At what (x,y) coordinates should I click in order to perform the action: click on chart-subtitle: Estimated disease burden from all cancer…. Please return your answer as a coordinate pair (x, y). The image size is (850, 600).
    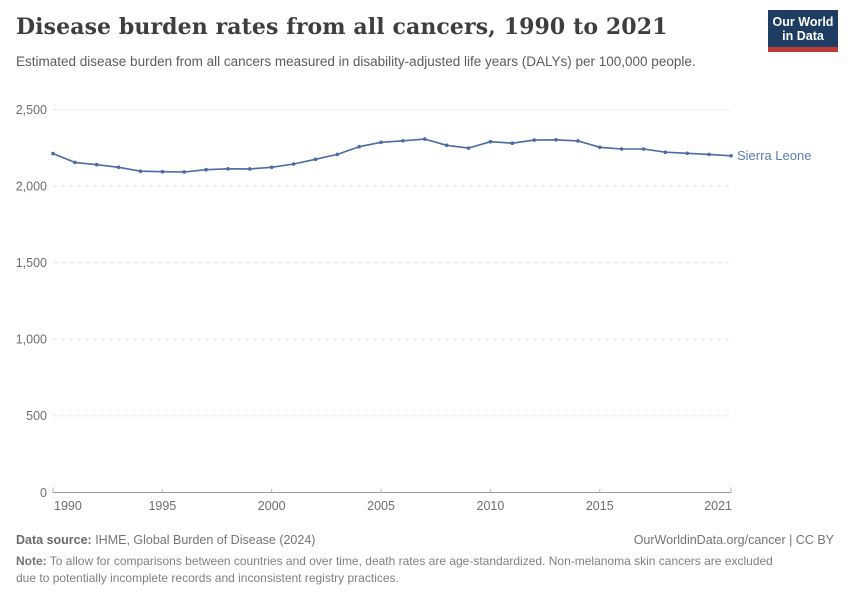
    Looking at the image, I should click on (356, 61).